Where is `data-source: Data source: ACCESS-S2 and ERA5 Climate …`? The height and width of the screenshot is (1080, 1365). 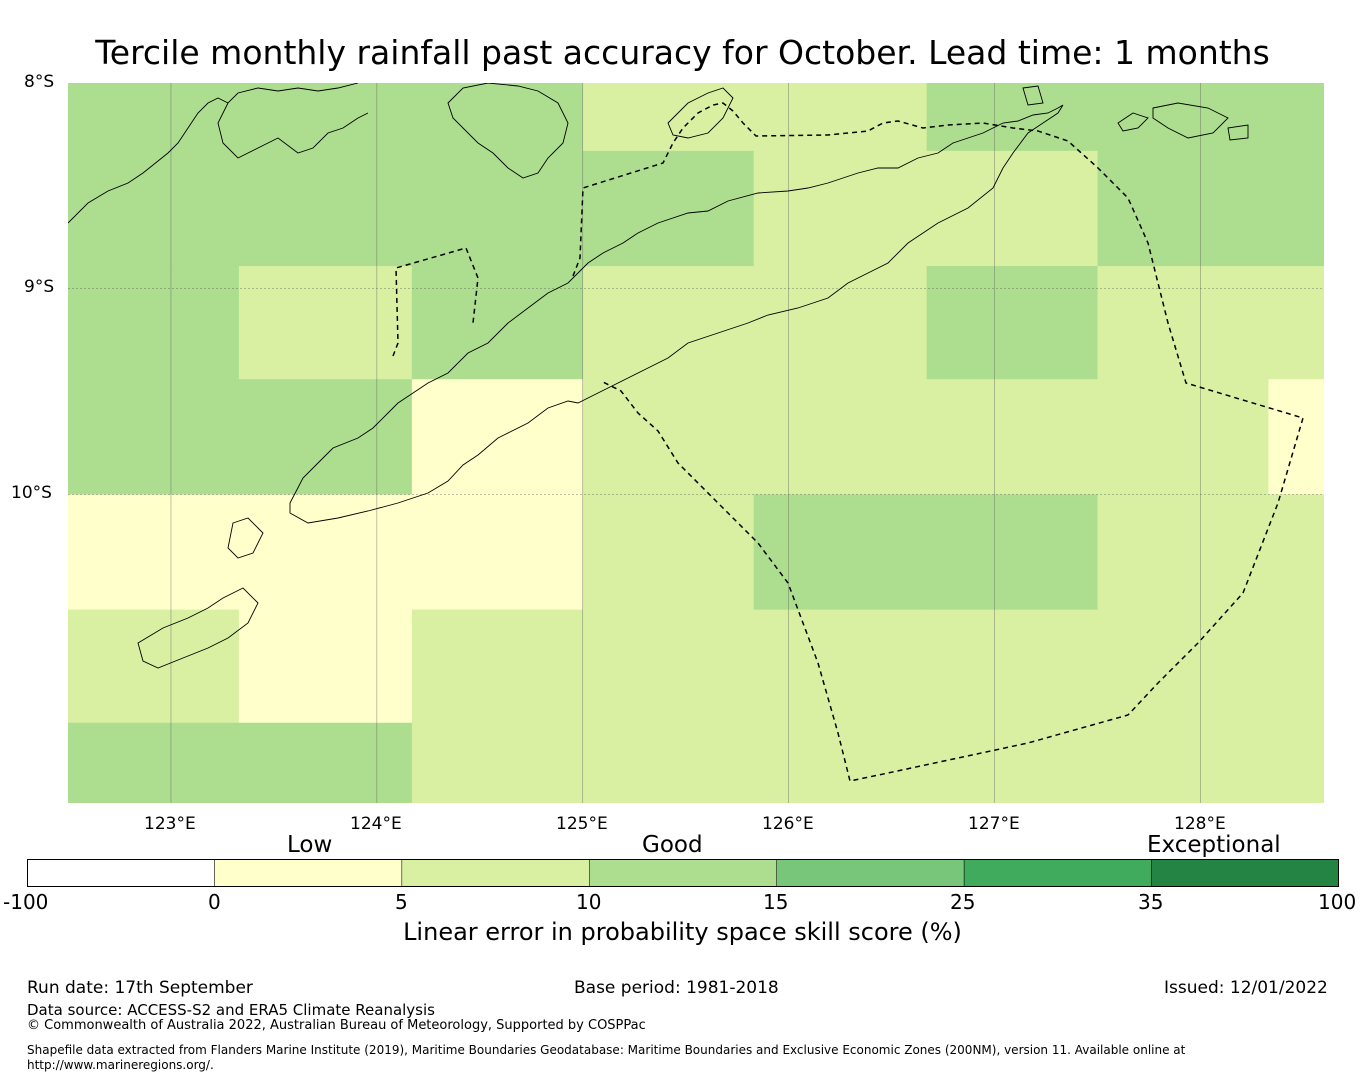
data-source: Data source: ACCESS-S2 and ERA5 Climate … is located at coordinates (231, 1010).